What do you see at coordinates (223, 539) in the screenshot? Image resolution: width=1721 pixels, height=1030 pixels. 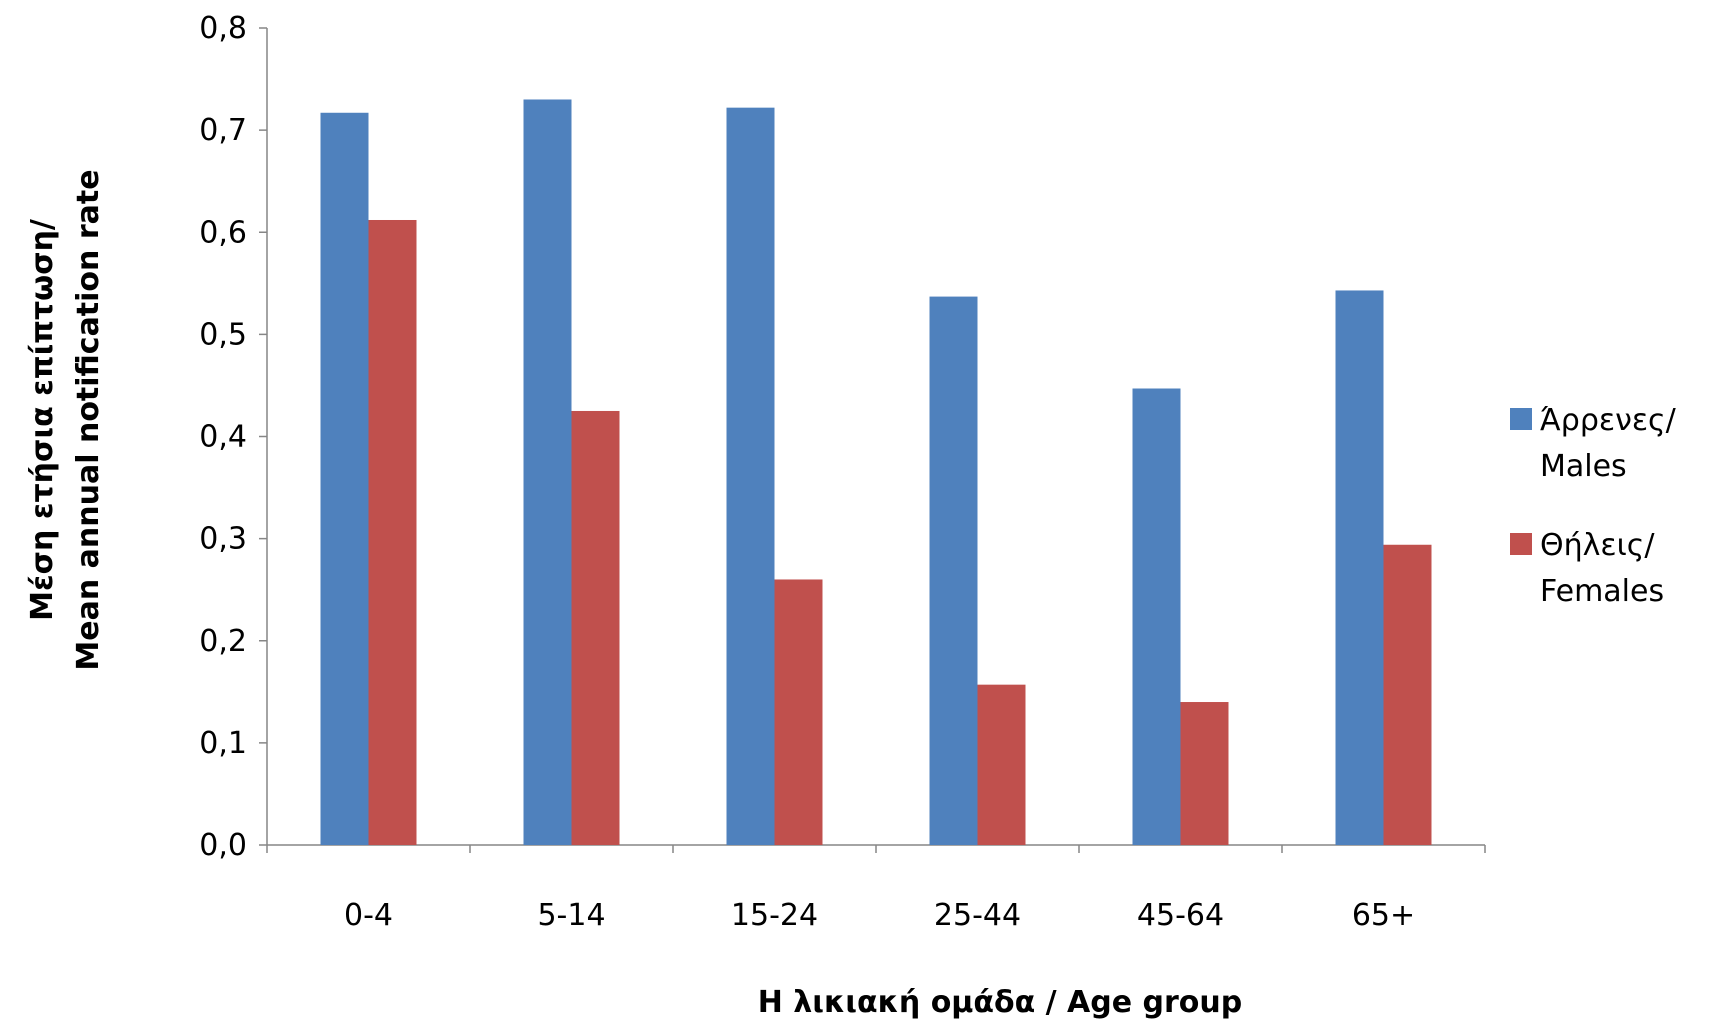 I see `y-tick-label: 0,3` at bounding box center [223, 539].